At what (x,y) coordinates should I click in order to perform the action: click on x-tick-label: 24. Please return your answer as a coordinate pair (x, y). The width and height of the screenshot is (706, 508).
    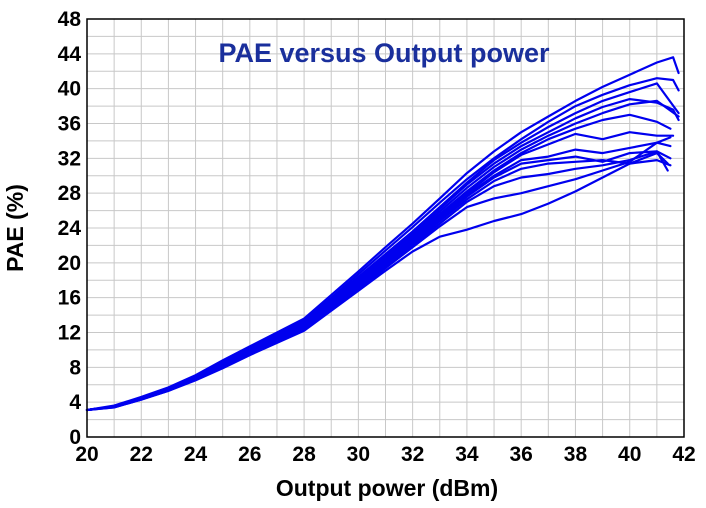
    Looking at the image, I should click on (196, 454).